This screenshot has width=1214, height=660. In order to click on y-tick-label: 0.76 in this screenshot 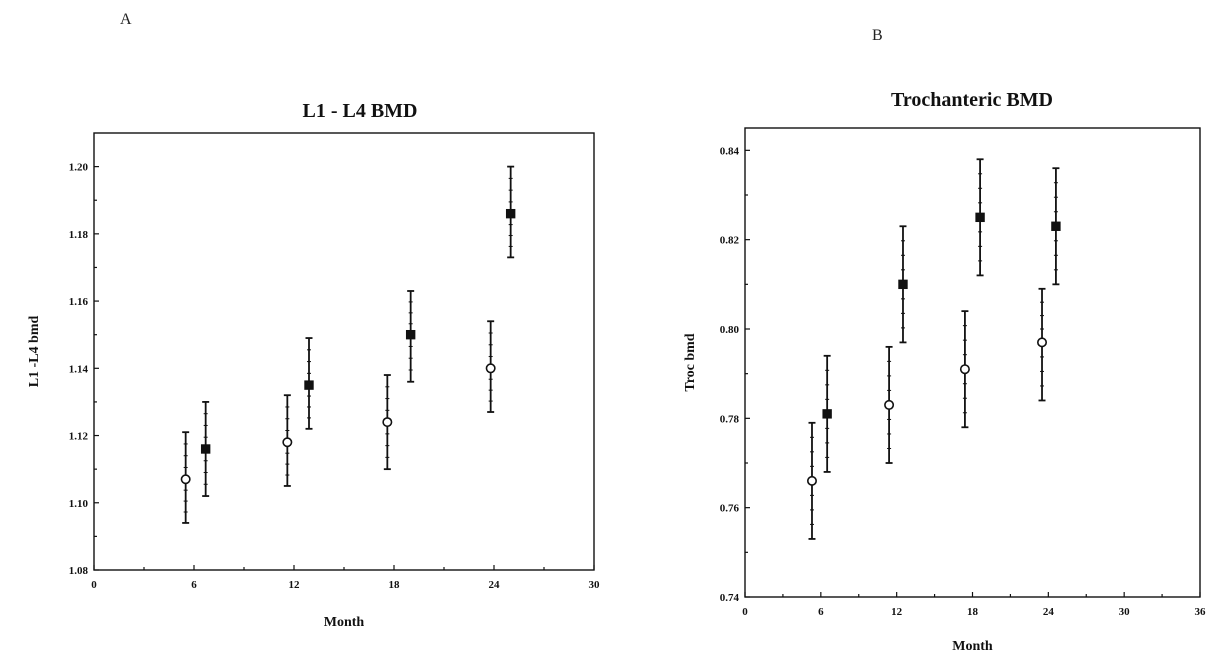, I will do `click(730, 509)`.